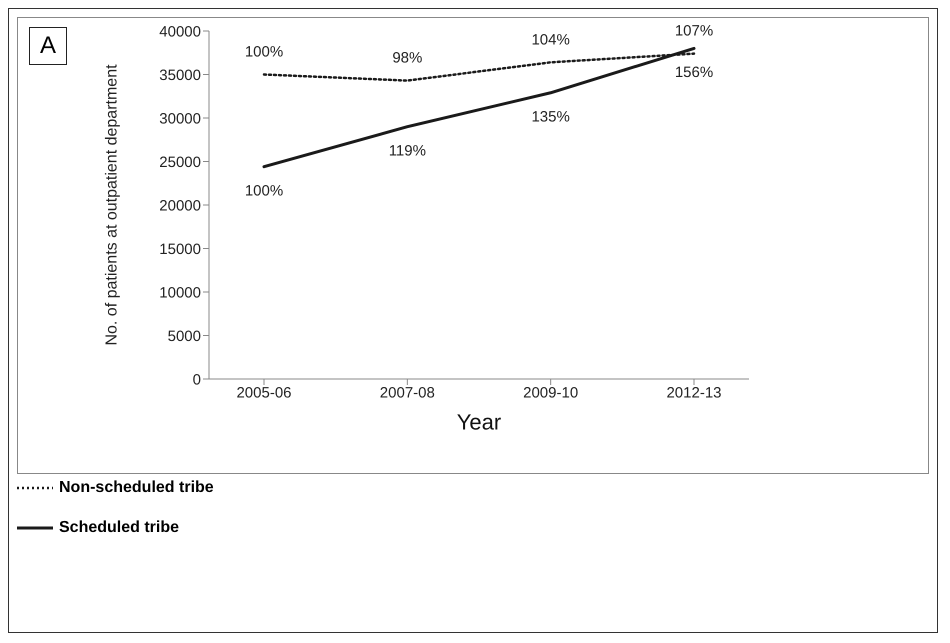  What do you see at coordinates (264, 393) in the screenshot?
I see `x-tick-label: 2005-06` at bounding box center [264, 393].